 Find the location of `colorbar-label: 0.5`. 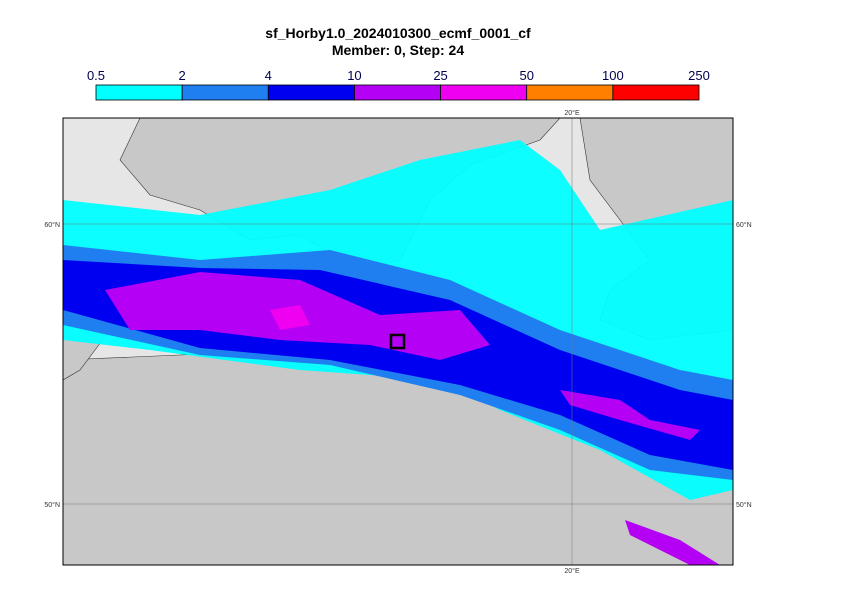

colorbar-label: 0.5 is located at coordinates (96, 75).